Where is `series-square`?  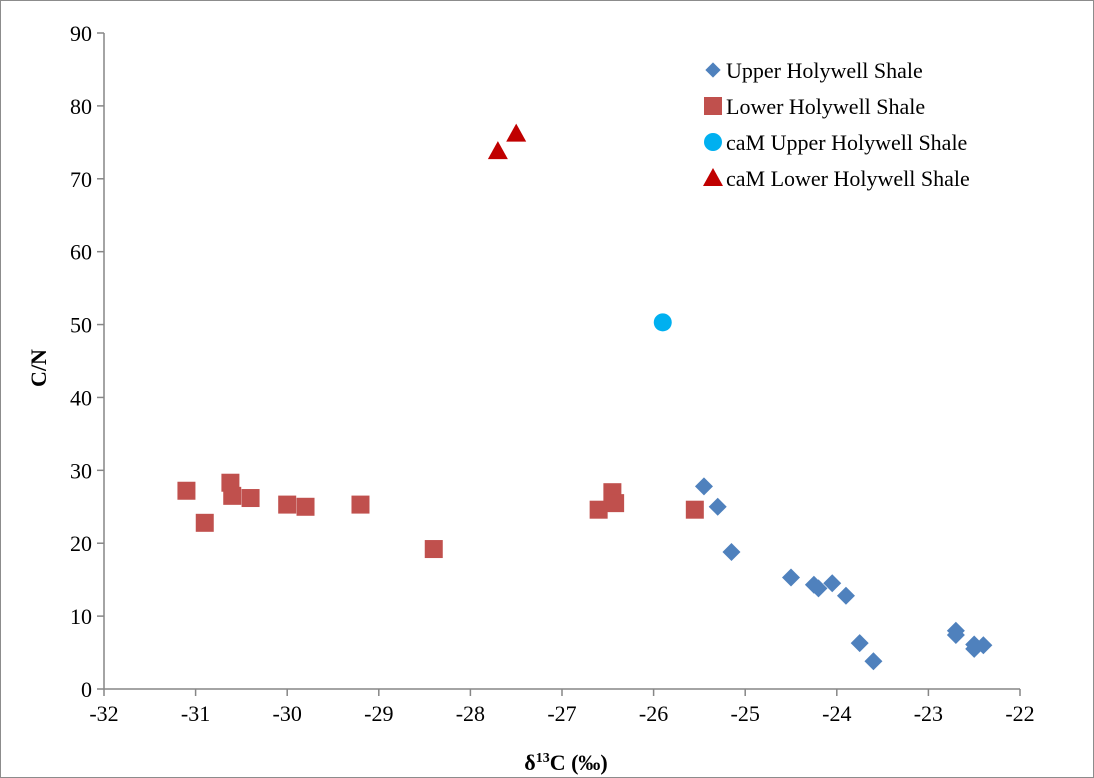 series-square is located at coordinates (440, 516).